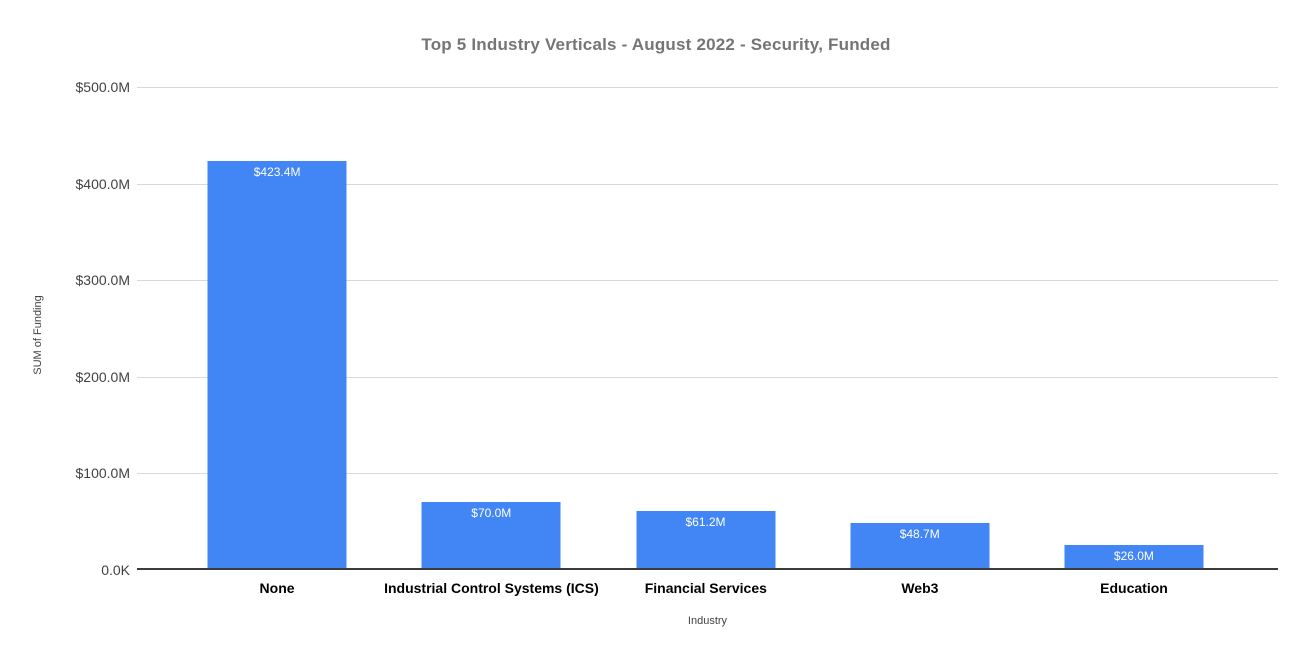 The image size is (1312, 663). Describe the element at coordinates (491, 328) in the screenshot. I see `bar-column: $70.0M` at that location.